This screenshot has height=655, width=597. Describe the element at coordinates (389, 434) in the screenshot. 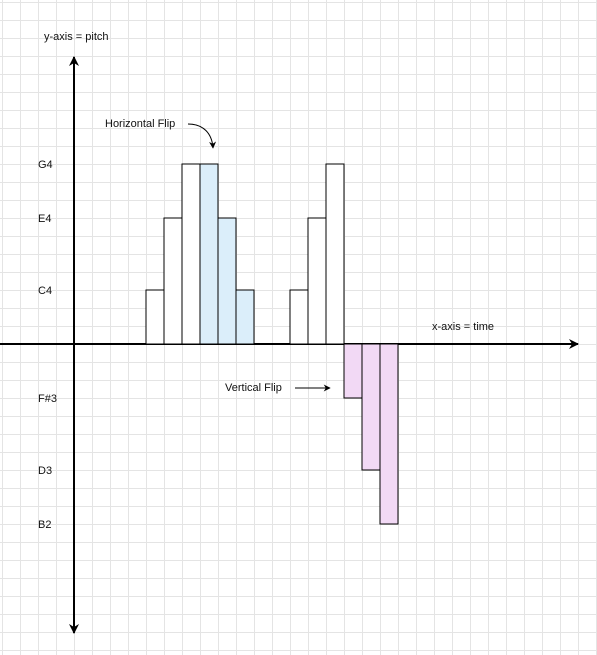

I see `note-vflip-b2` at that location.